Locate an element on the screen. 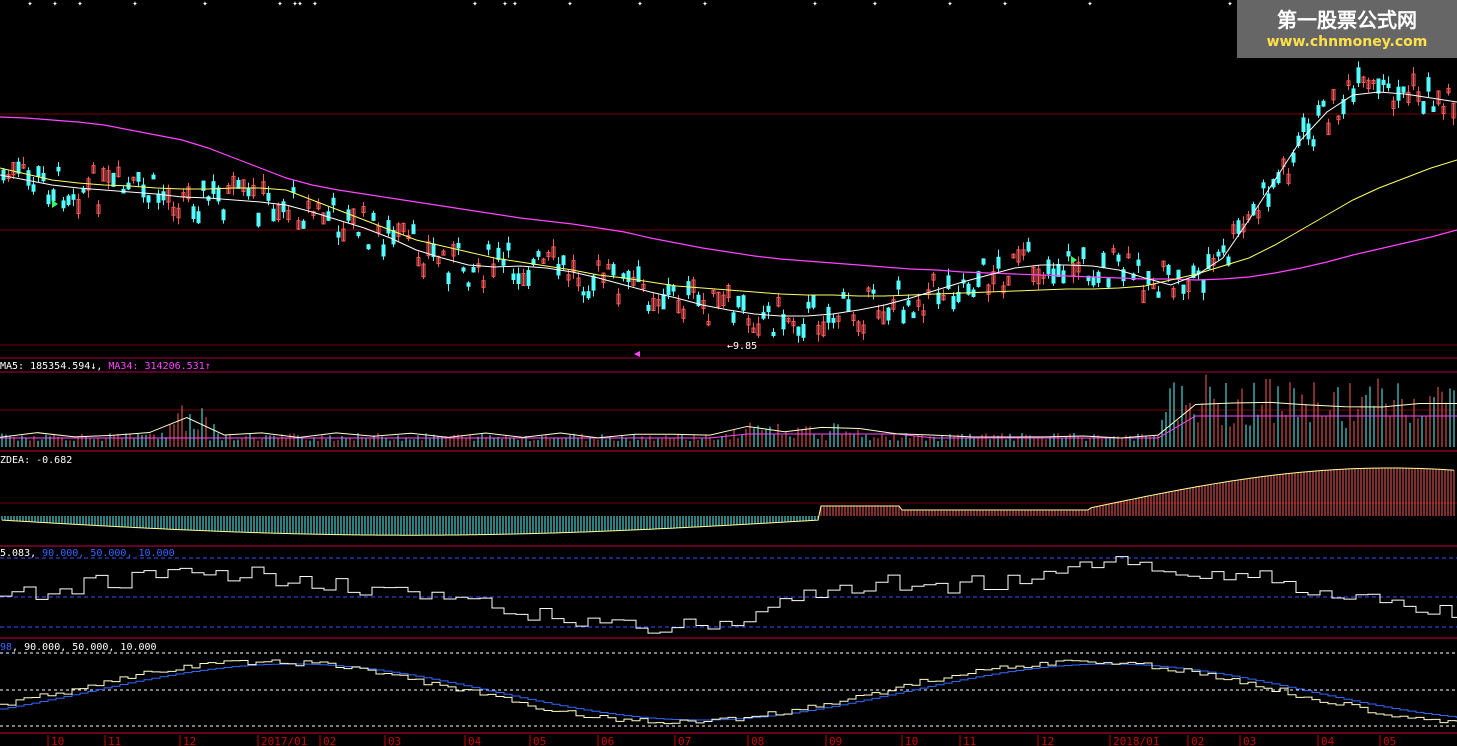 This screenshot has width=1457, height=746. osc1-line is located at coordinates (728, 595).